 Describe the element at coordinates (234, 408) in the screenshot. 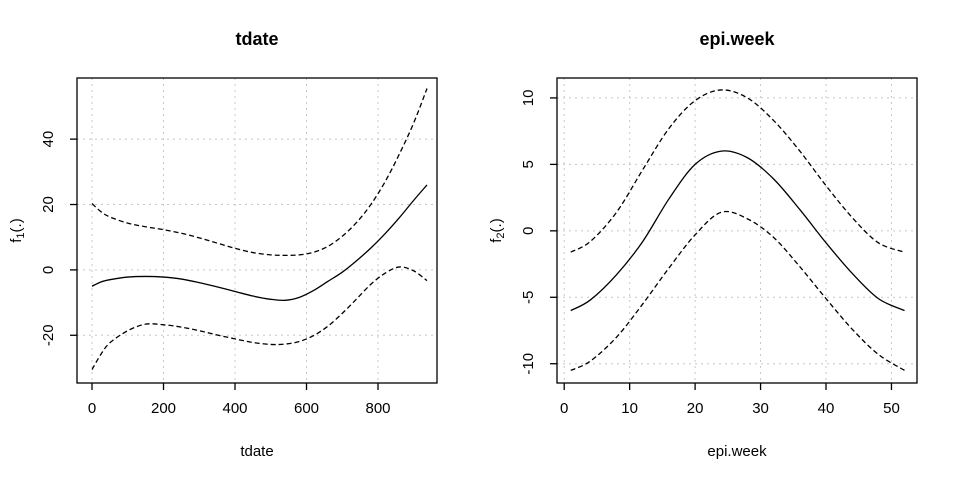

I see `x-tick-label: 400` at that location.